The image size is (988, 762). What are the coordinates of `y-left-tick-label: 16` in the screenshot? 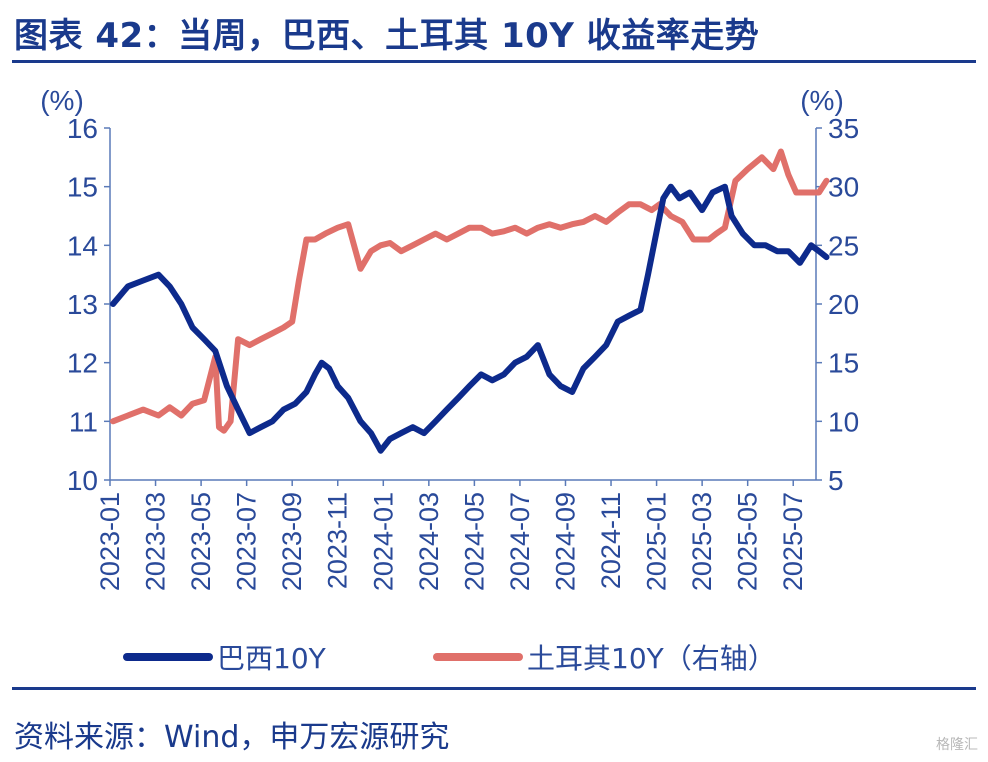 It's located at (82, 128).